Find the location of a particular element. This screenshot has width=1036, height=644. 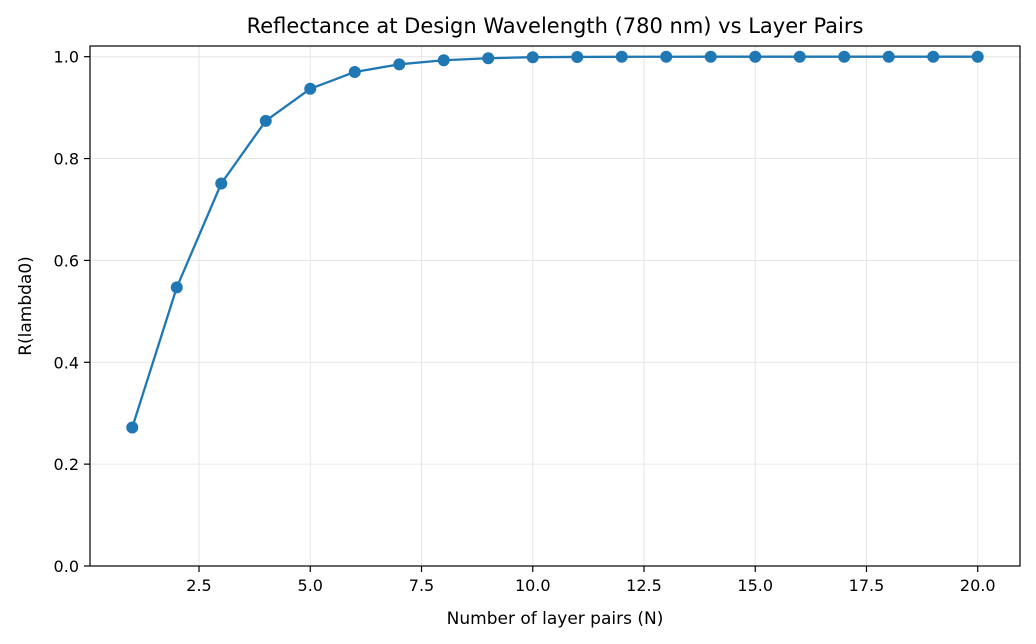

x-tick-label: 5.0 is located at coordinates (310, 585).